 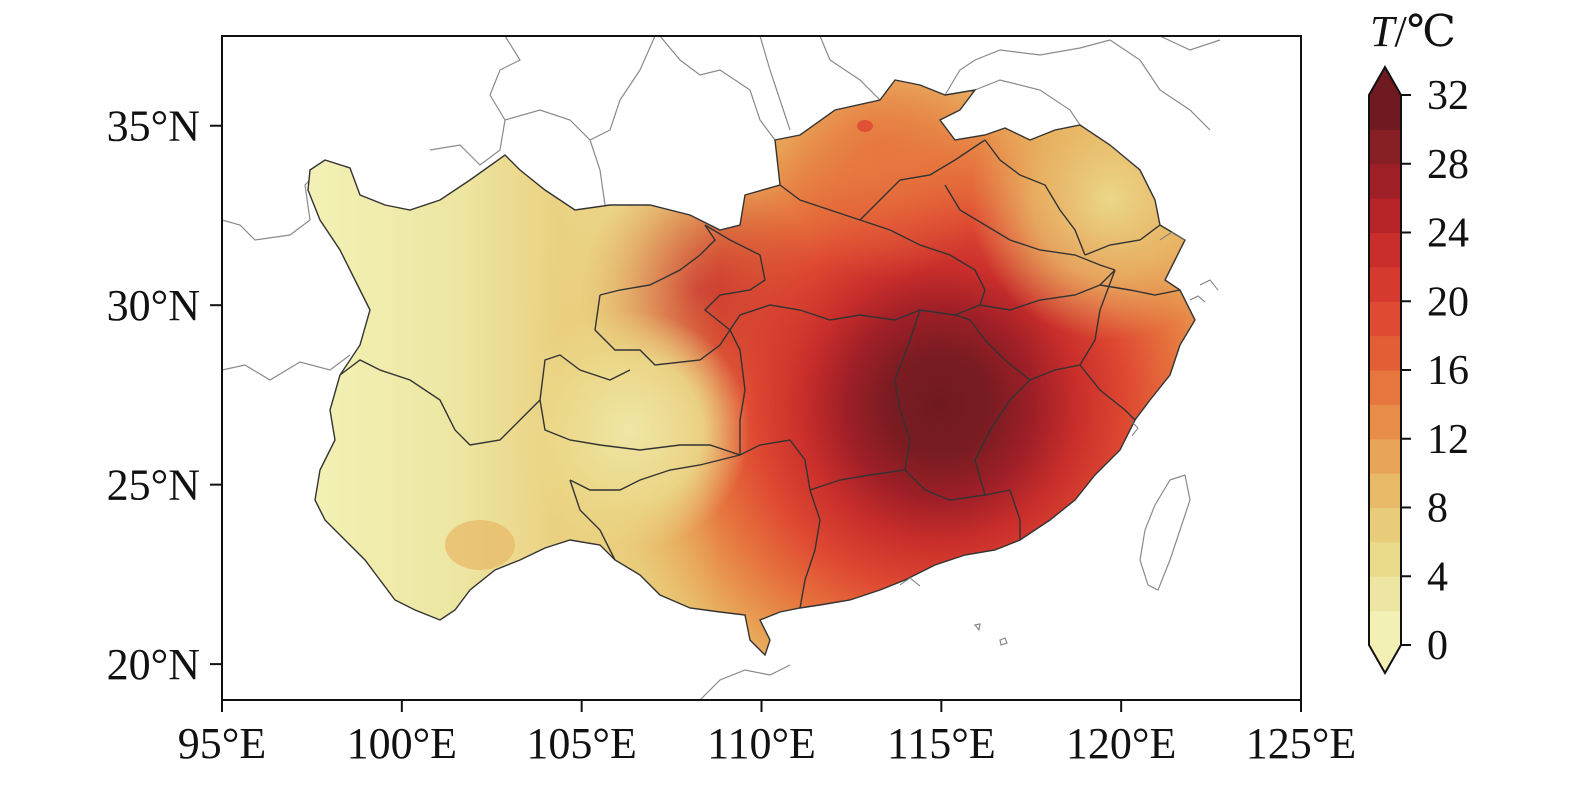 I want to click on colorbar-swatches, so click(x=1385, y=370).